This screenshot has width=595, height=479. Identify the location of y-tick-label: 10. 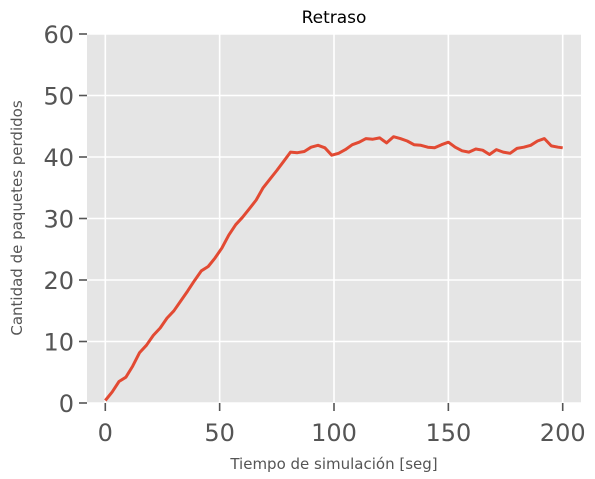
(58, 343).